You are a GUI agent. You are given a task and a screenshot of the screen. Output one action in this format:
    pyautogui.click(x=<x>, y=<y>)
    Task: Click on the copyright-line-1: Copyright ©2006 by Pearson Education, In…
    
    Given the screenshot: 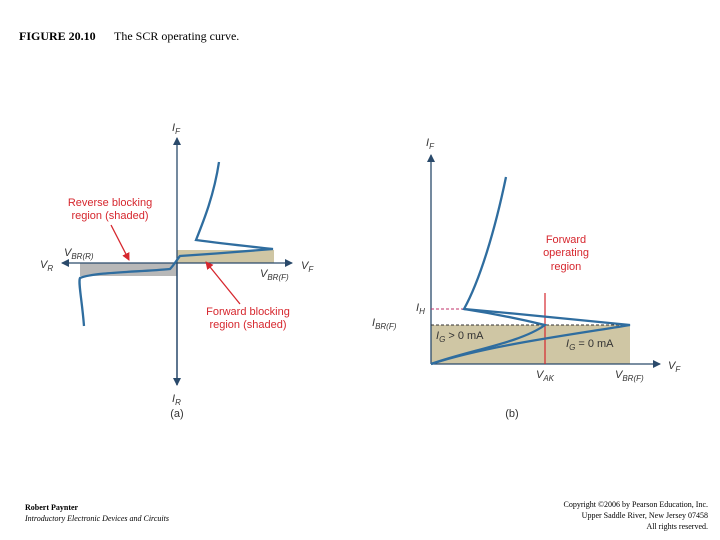 What is the action you would take?
    pyautogui.click(x=636, y=504)
    